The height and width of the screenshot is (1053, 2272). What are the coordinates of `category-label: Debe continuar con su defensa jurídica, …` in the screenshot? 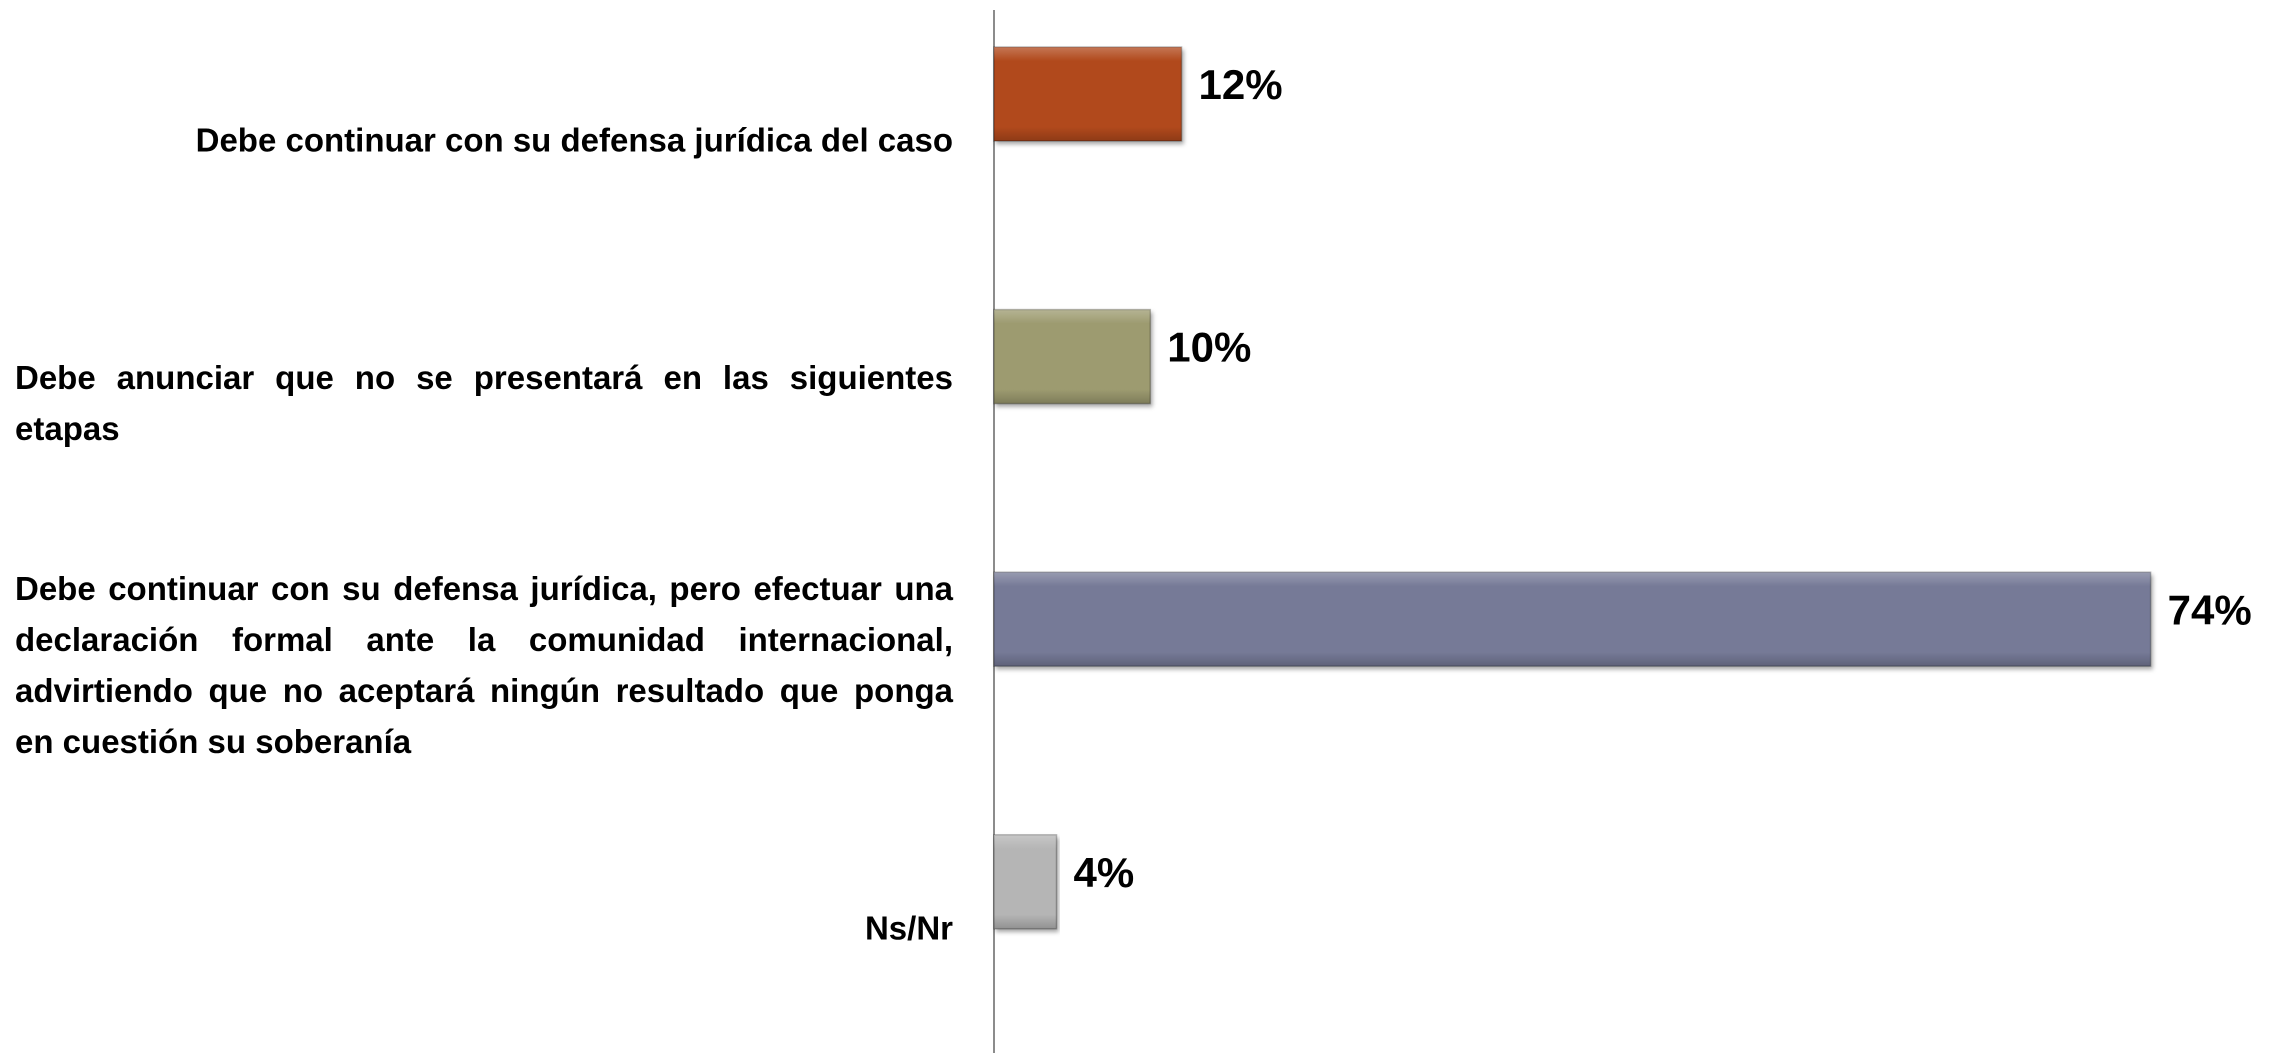 It's located at (484, 665).